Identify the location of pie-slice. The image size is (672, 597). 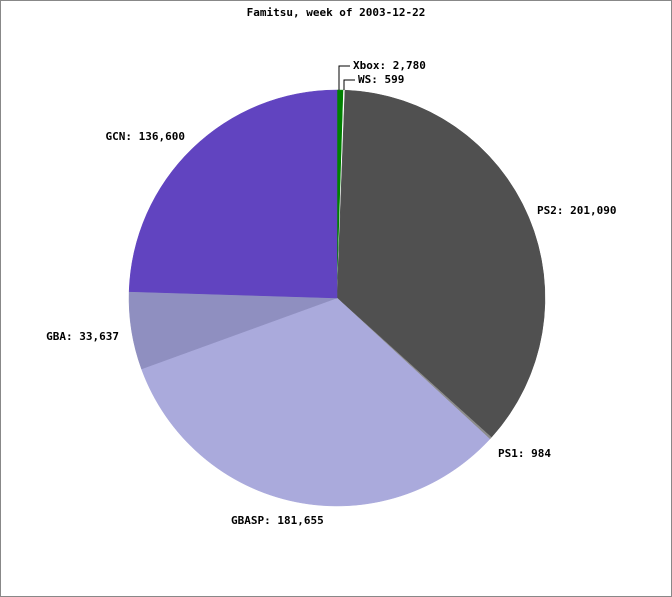
(233, 194).